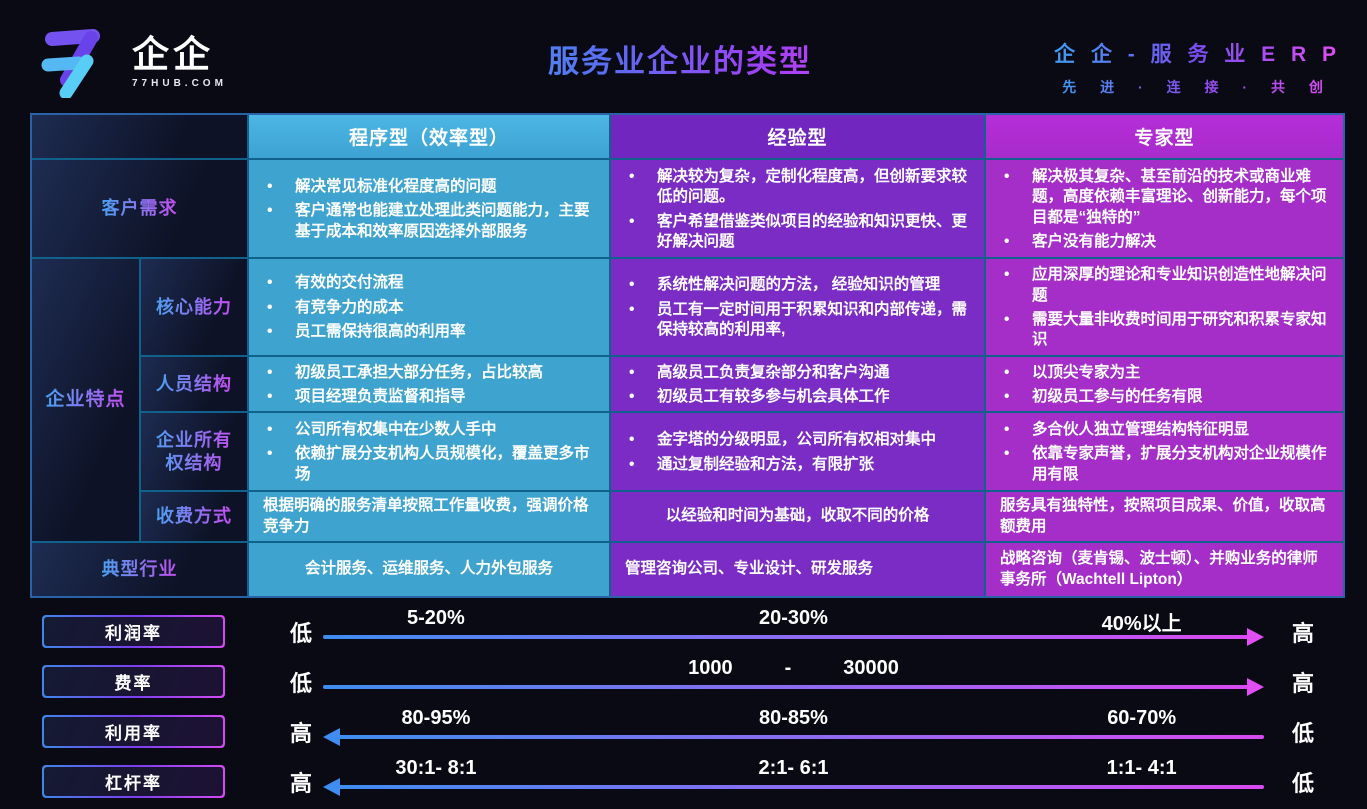  What do you see at coordinates (1164, 307) in the screenshot?
I see `cell-core-expert: 应用深厚的理论和专业知识创造性地解决问题需要大量非收费时间用于研究和积累专家知识` at bounding box center [1164, 307].